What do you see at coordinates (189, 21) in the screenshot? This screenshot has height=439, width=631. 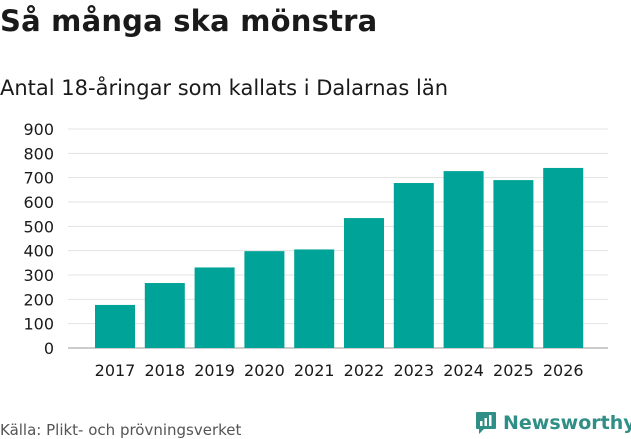 I see `chart-title: Så många ska mönstra` at bounding box center [189, 21].